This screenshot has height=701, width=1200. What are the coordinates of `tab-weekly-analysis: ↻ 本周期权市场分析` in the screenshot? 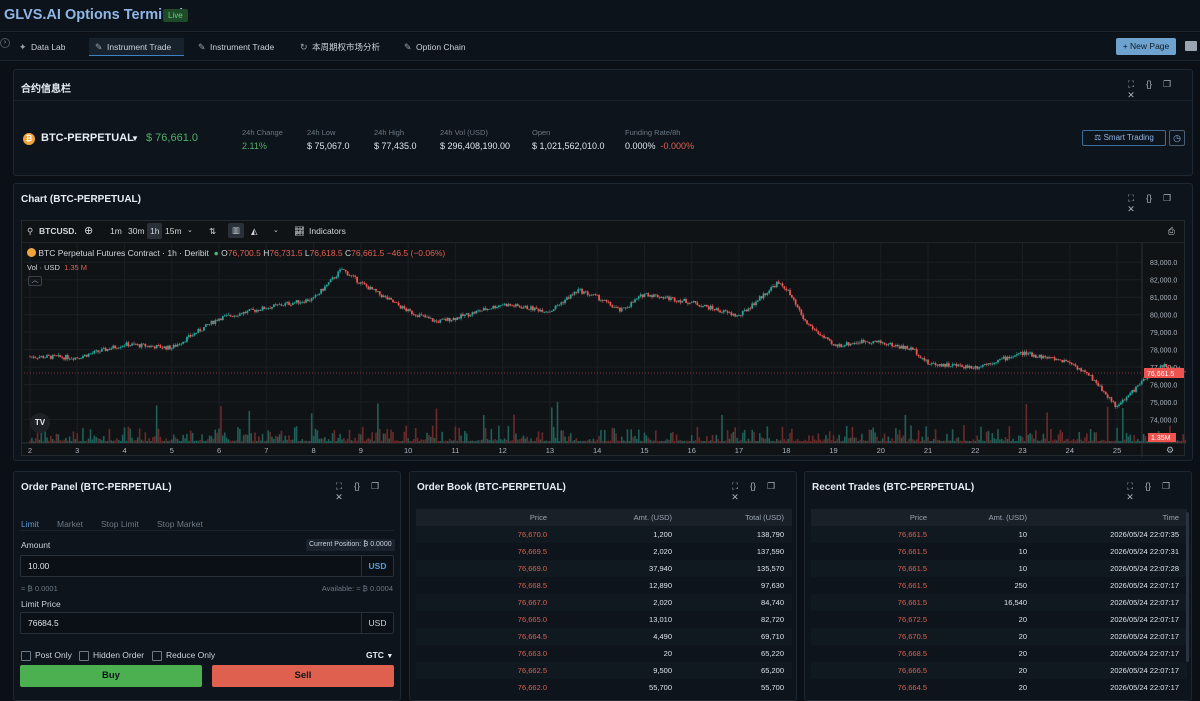 It's located at (343, 47).